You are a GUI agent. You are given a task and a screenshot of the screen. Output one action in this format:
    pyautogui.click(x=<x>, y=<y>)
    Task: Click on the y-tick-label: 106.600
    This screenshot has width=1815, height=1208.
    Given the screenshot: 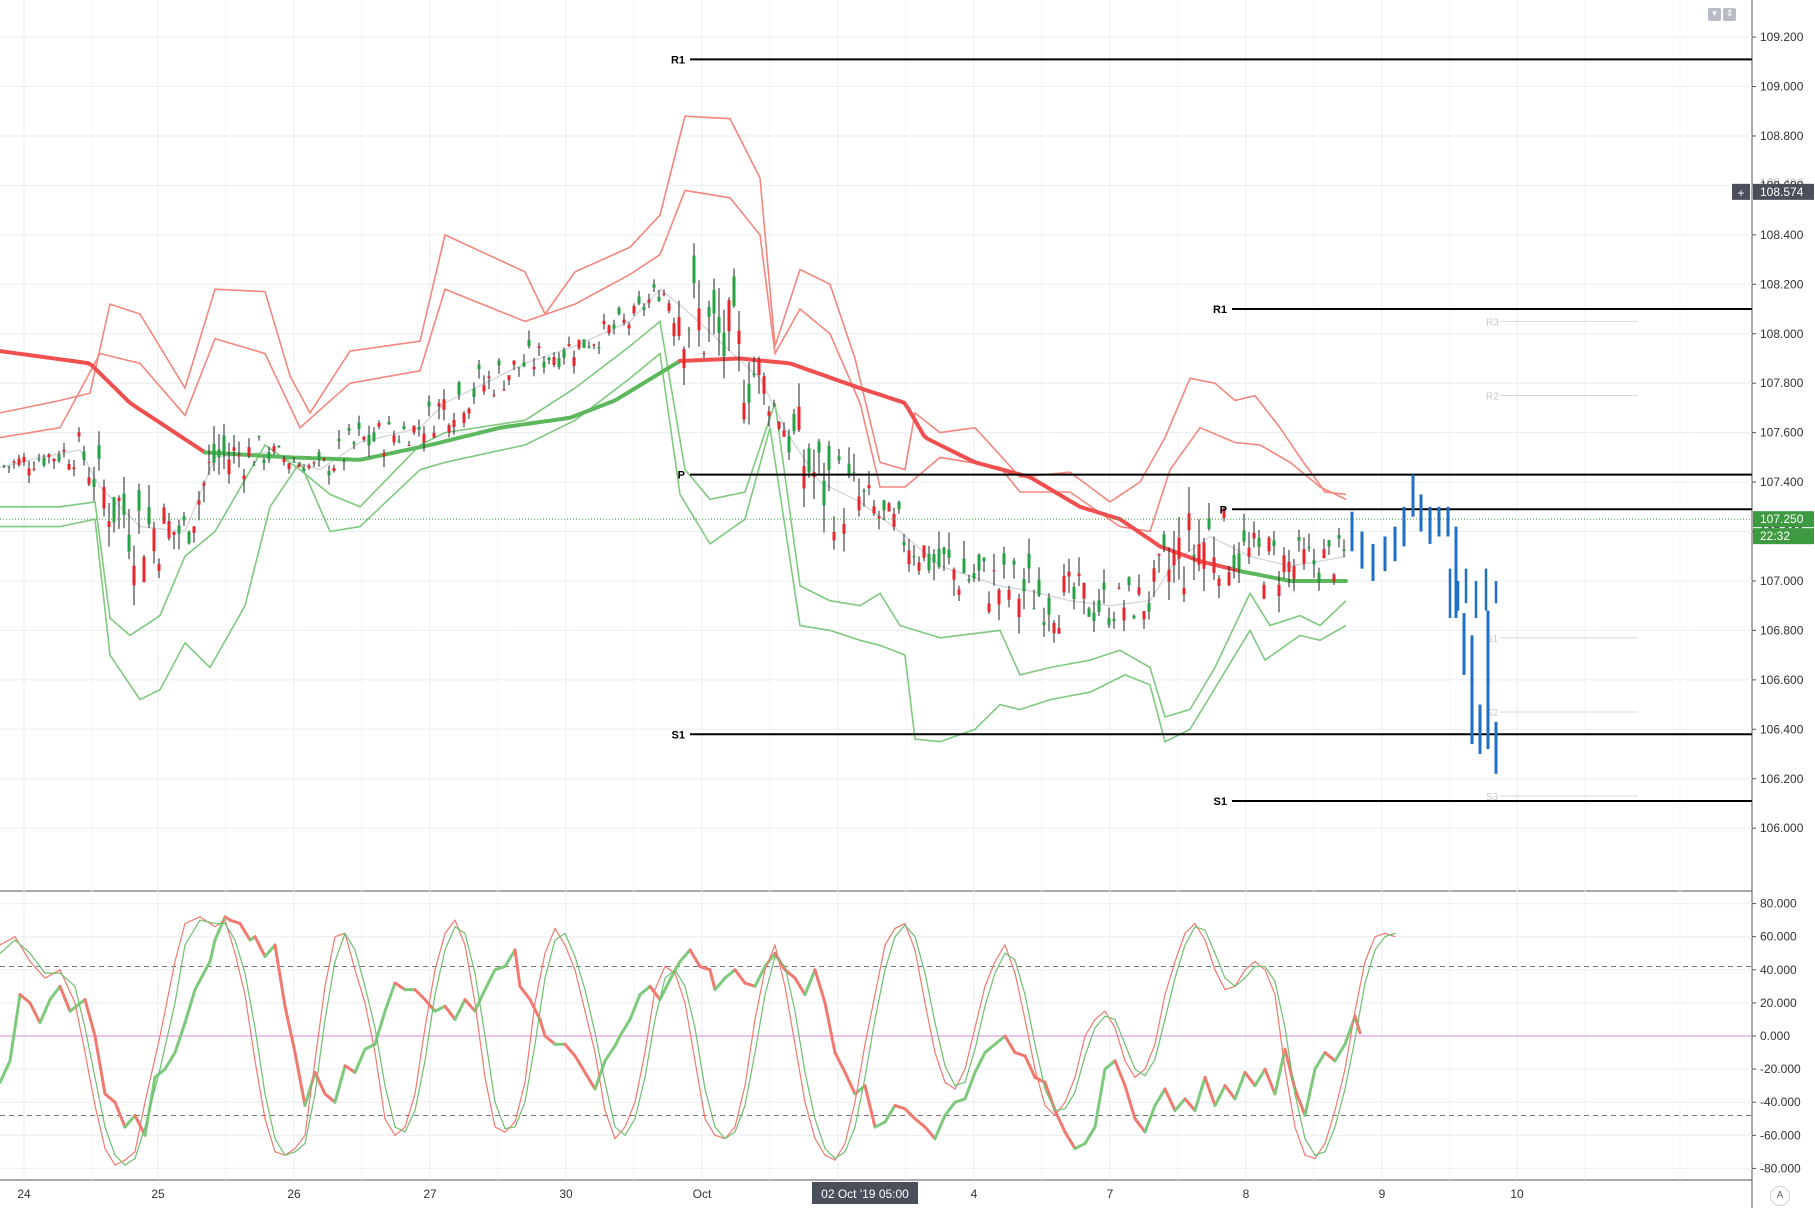 What is the action you would take?
    pyautogui.click(x=1782, y=680)
    